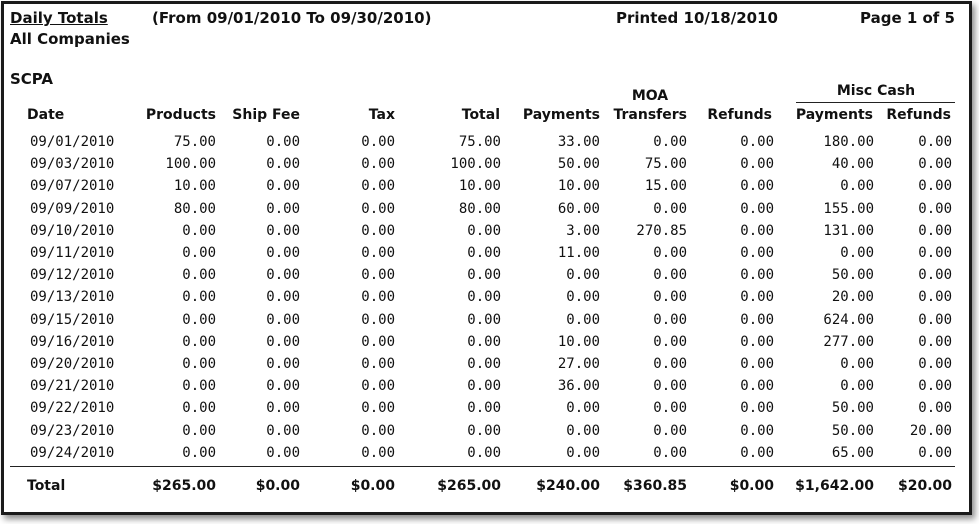  Describe the element at coordinates (46, 115) in the screenshot. I see `col-date: Date` at that location.